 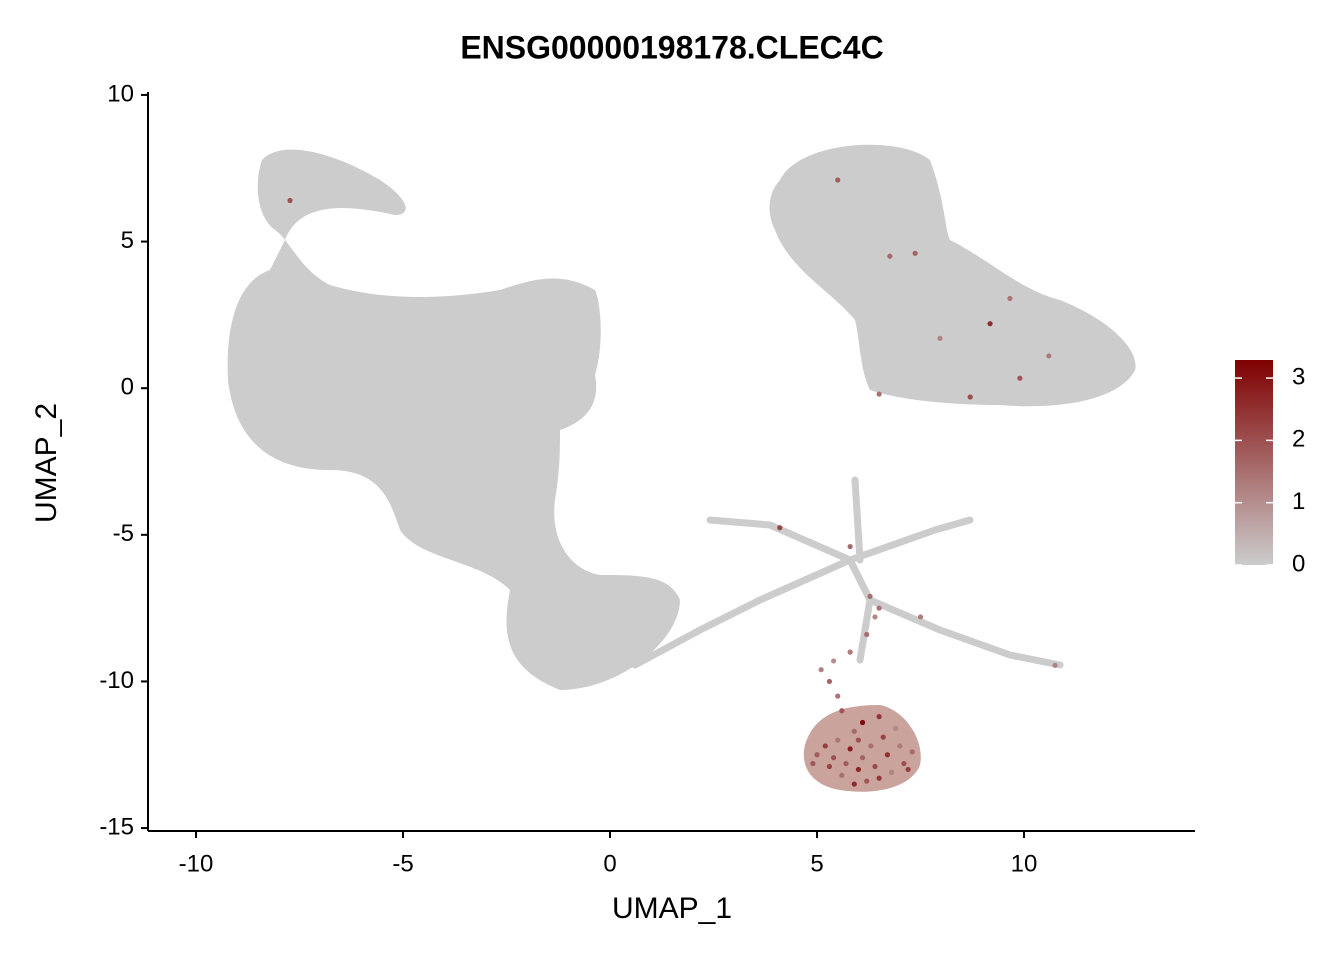 I want to click on cell-branch, so click(x=847, y=572).